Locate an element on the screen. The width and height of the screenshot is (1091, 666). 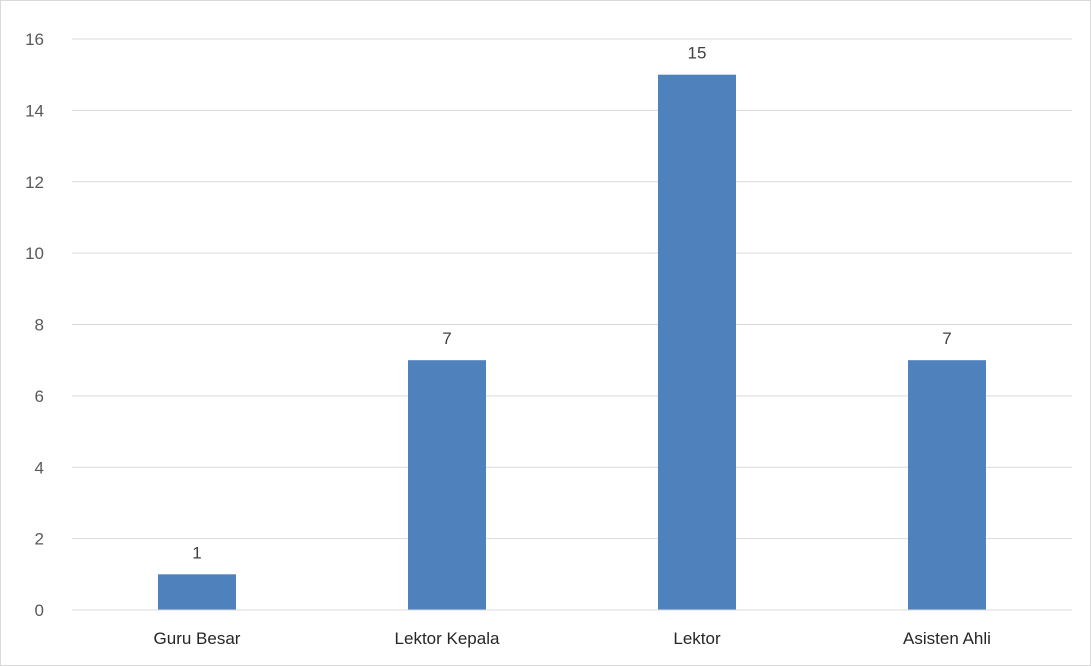
x-category-label: Asisten Ahli is located at coordinates (947, 638).